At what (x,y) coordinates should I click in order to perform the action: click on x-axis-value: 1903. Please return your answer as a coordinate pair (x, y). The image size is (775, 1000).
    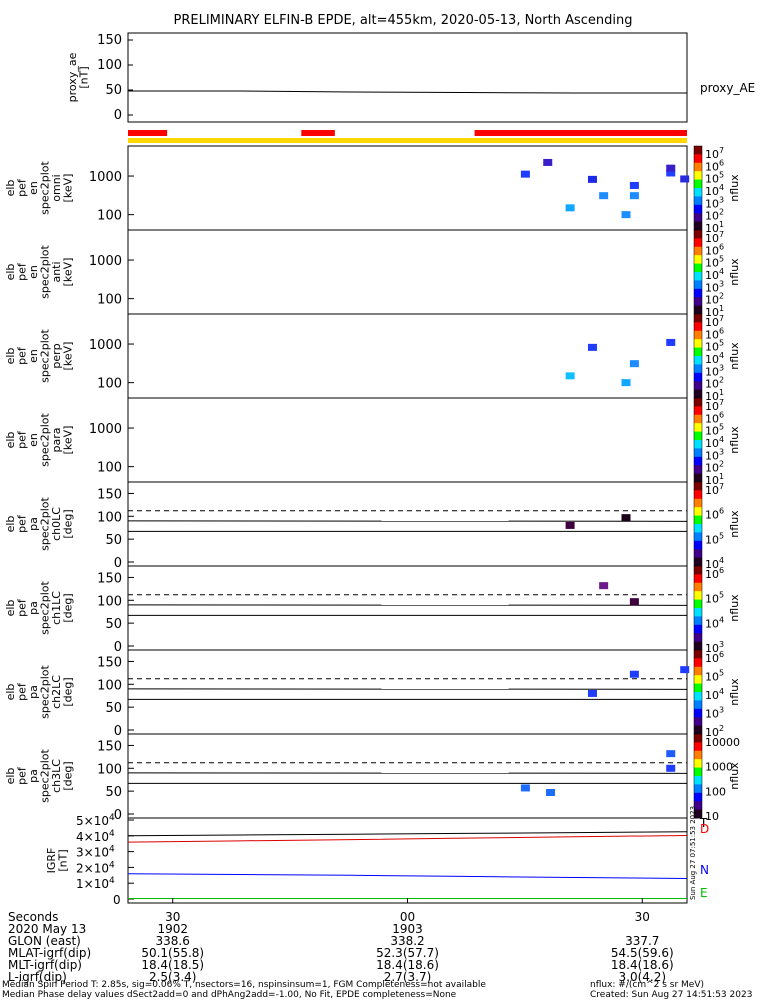
    Looking at the image, I should click on (407, 929).